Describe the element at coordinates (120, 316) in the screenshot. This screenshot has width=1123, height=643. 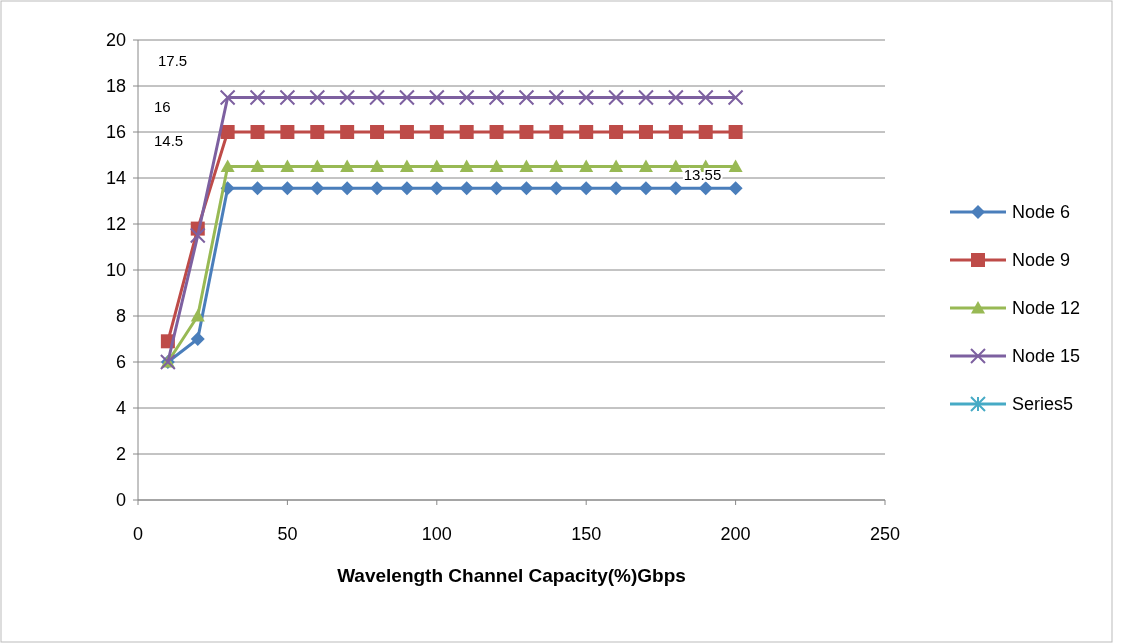
I see `y-tick-label: 8` at that location.